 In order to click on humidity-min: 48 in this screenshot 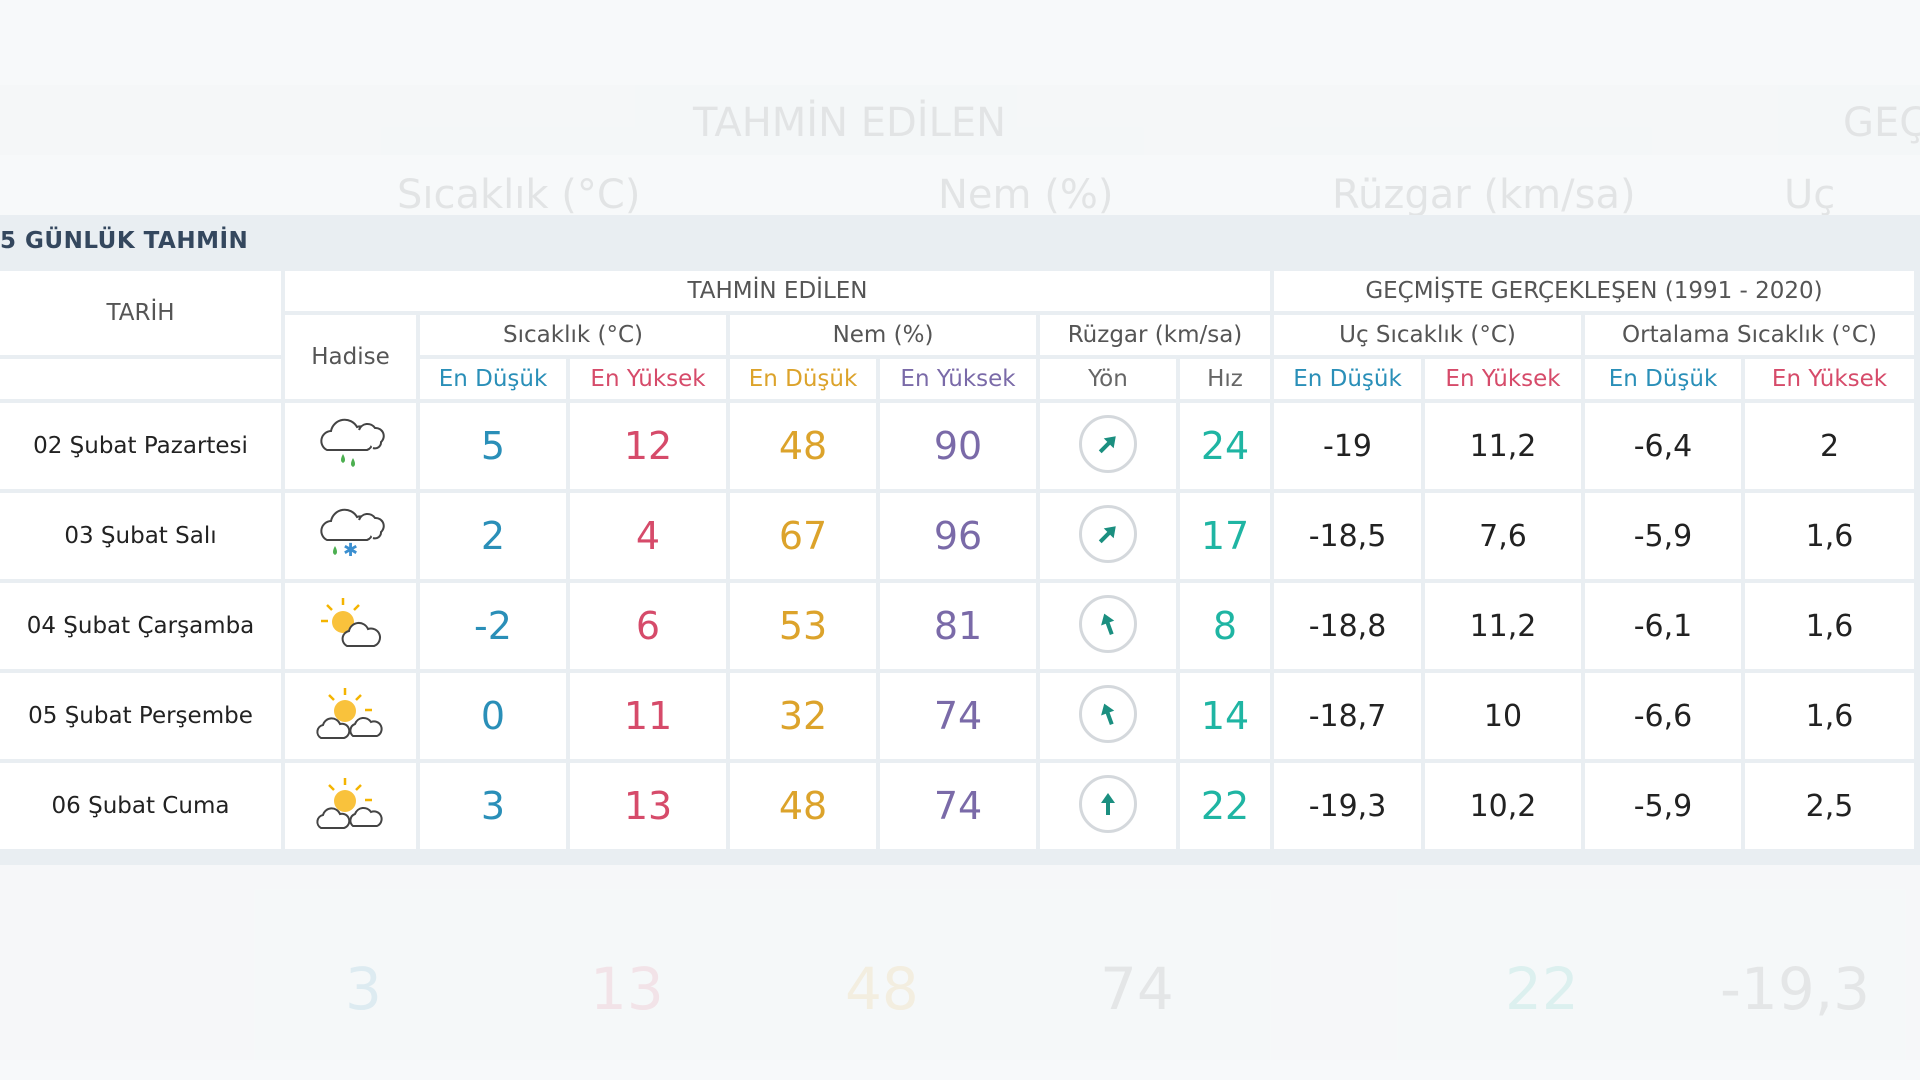, I will do `click(803, 446)`.